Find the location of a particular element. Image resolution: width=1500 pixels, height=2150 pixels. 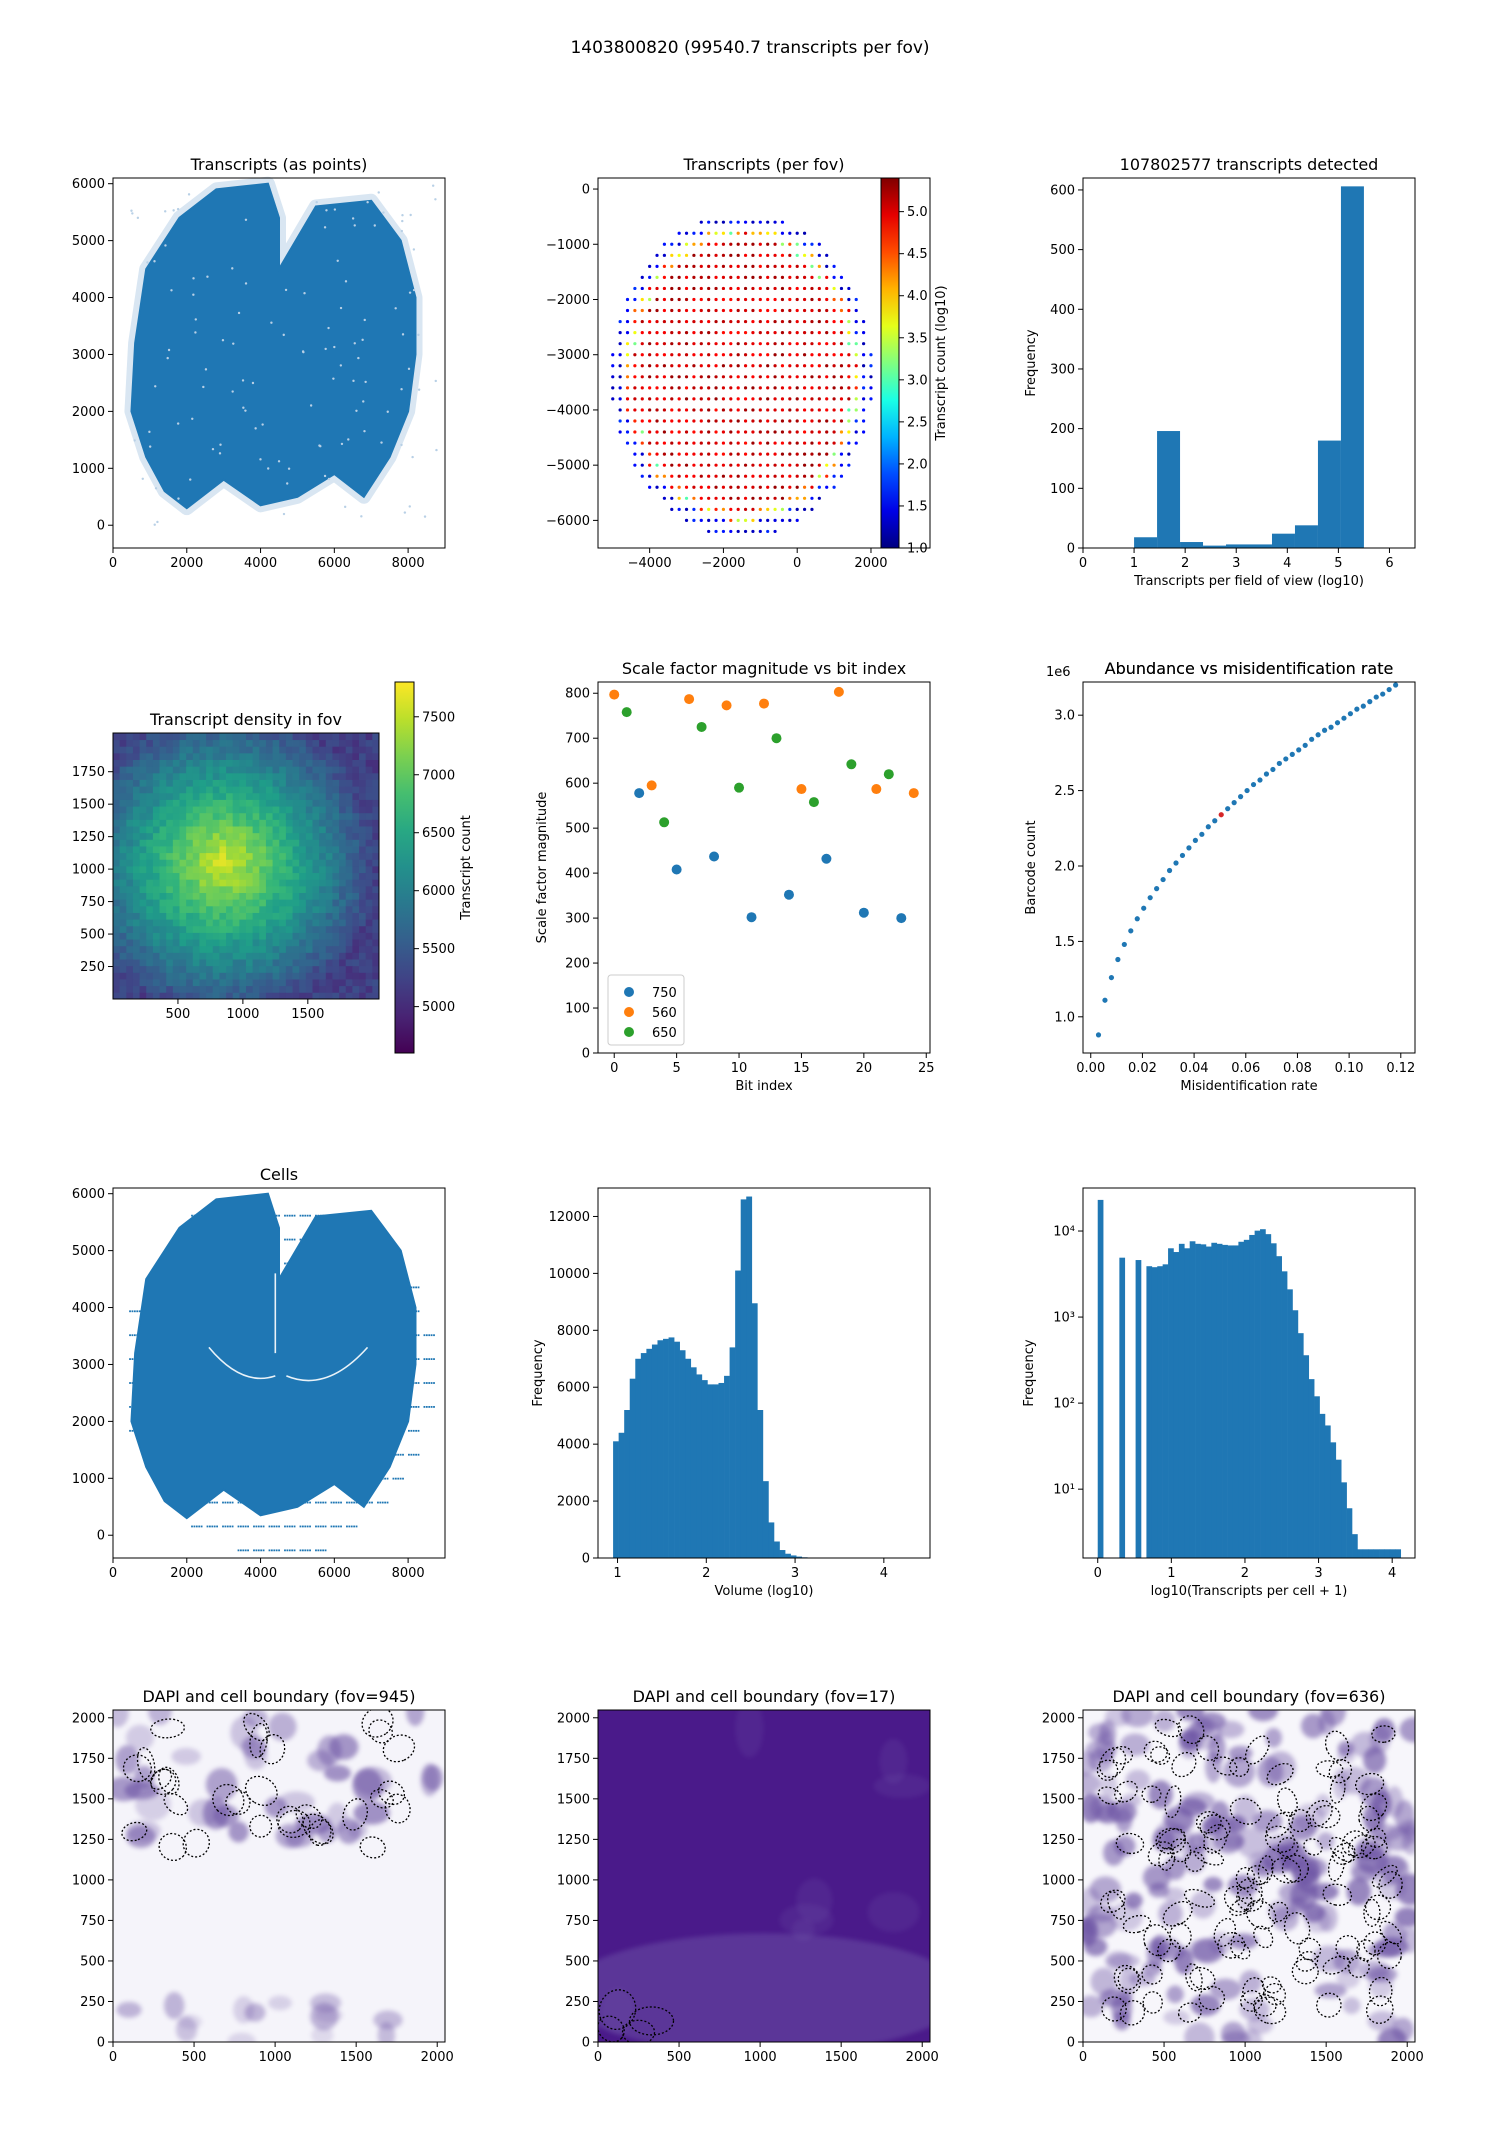

x-tick-label: 8000 is located at coordinates (408, 563).